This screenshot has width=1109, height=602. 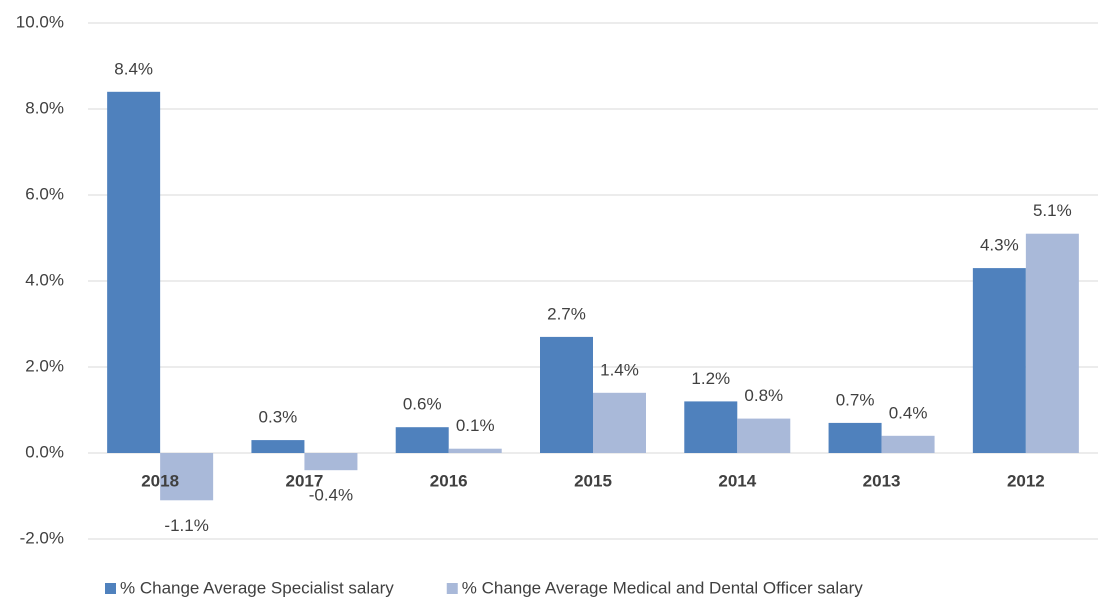 I want to click on data-label: 0.7%, so click(x=855, y=399).